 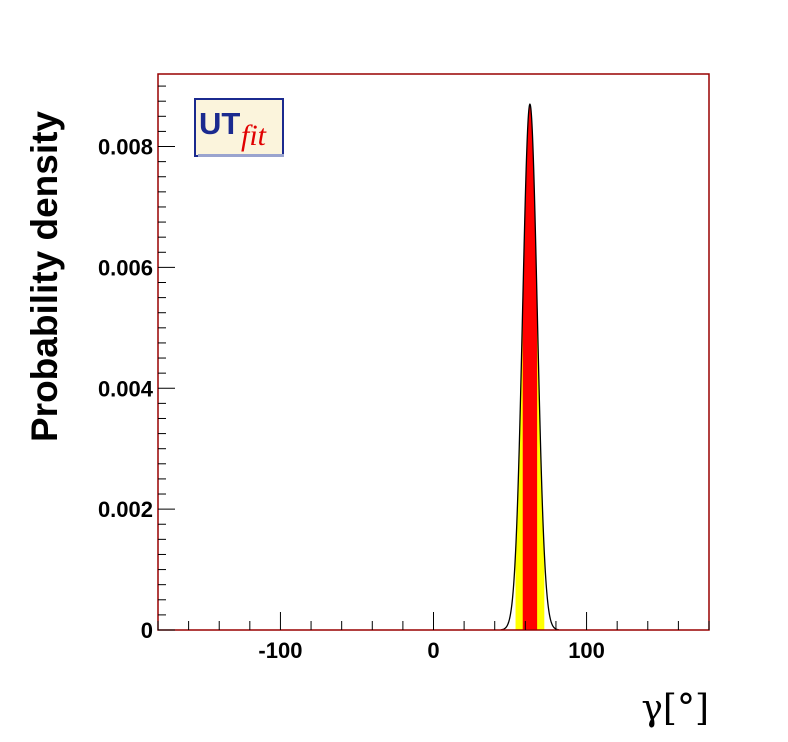 I want to click on x-axis-title: γ[°], so click(x=675, y=708).